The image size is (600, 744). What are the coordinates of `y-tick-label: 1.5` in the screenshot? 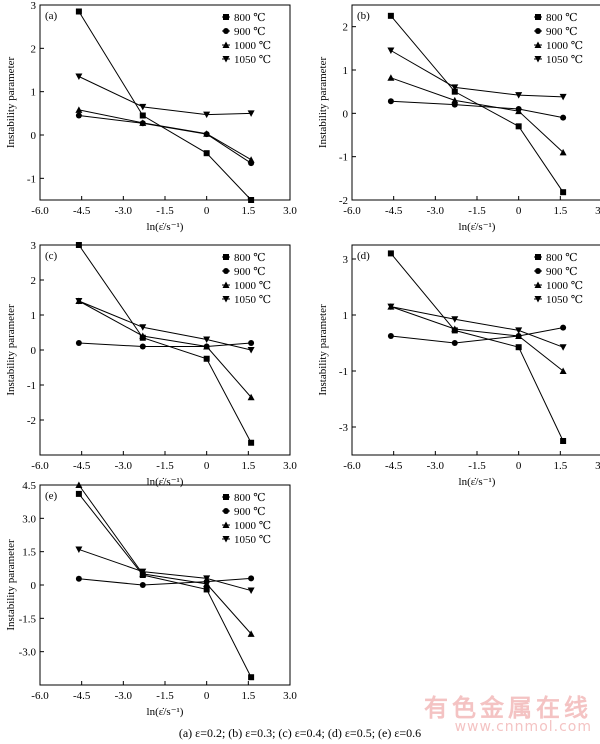 It's located at (29, 553).